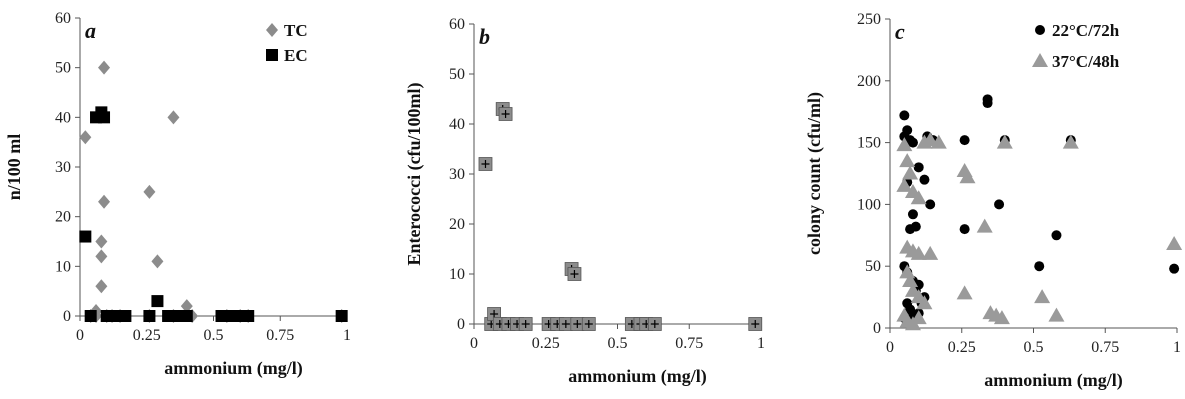 The image size is (1185, 399). Describe the element at coordinates (869, 81) in the screenshot. I see `y-tick-label: 200` at that location.